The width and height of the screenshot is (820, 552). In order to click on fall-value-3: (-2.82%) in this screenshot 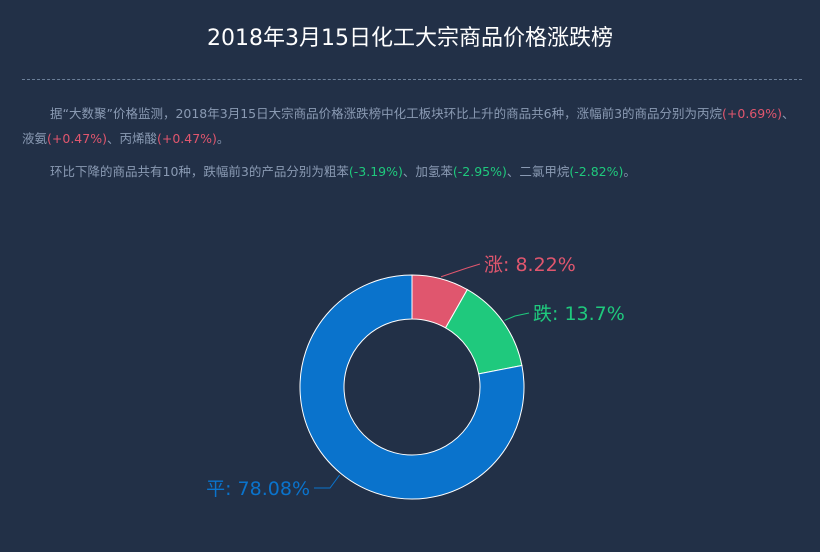, I will do `click(596, 171)`.